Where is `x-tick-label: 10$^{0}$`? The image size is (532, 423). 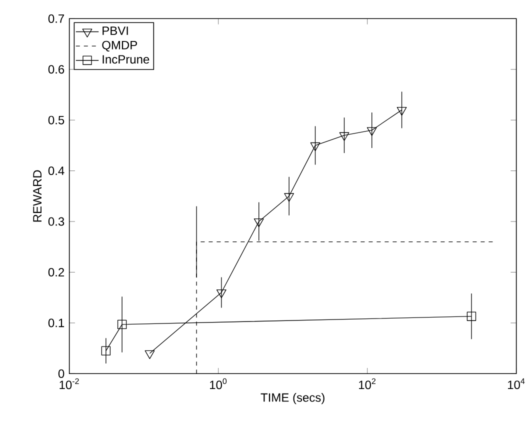 x-tick-label: 10$^{0}$ is located at coordinates (218, 384).